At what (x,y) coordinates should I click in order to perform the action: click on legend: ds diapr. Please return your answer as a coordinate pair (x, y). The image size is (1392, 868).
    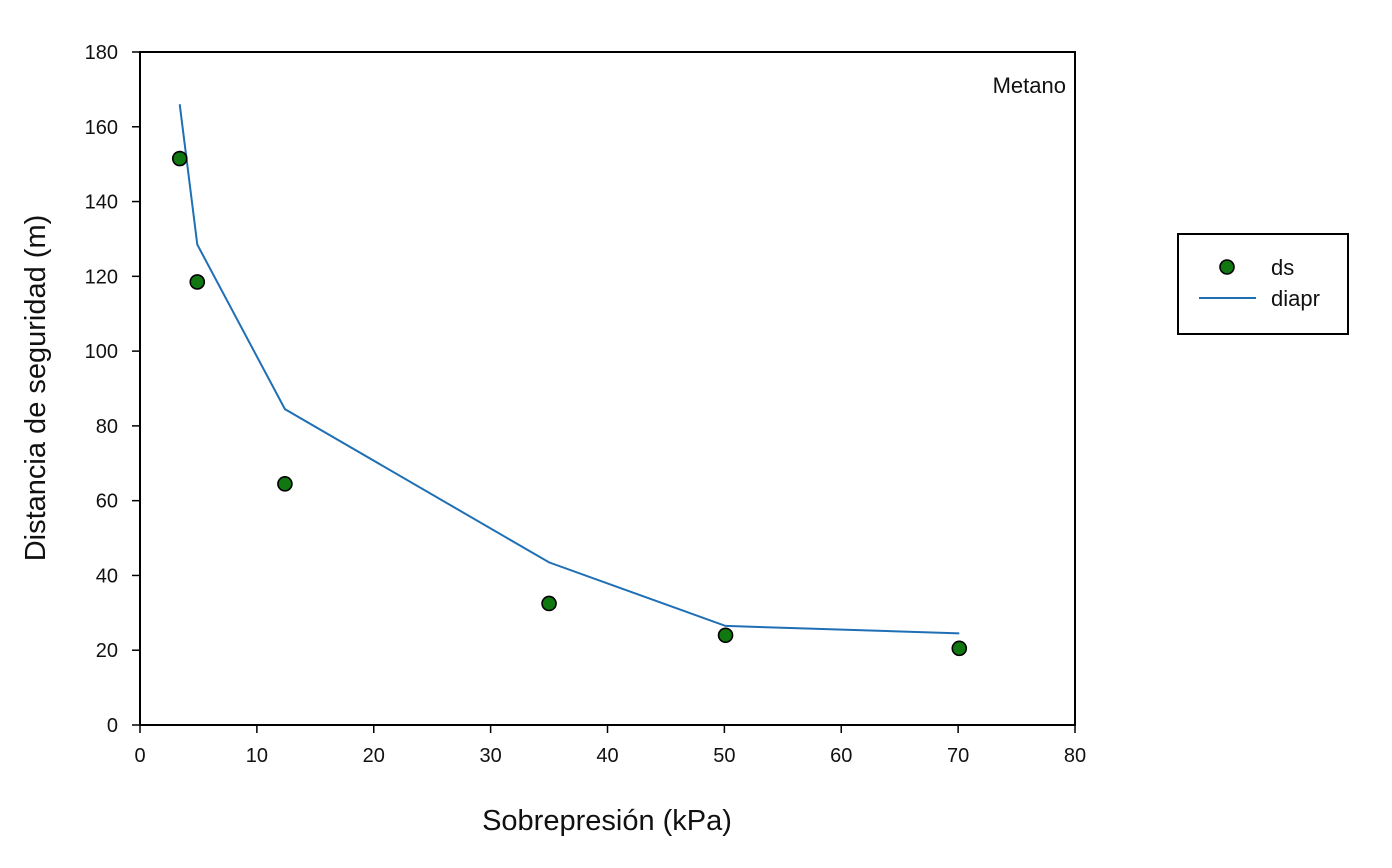
    Looking at the image, I should click on (1263, 284).